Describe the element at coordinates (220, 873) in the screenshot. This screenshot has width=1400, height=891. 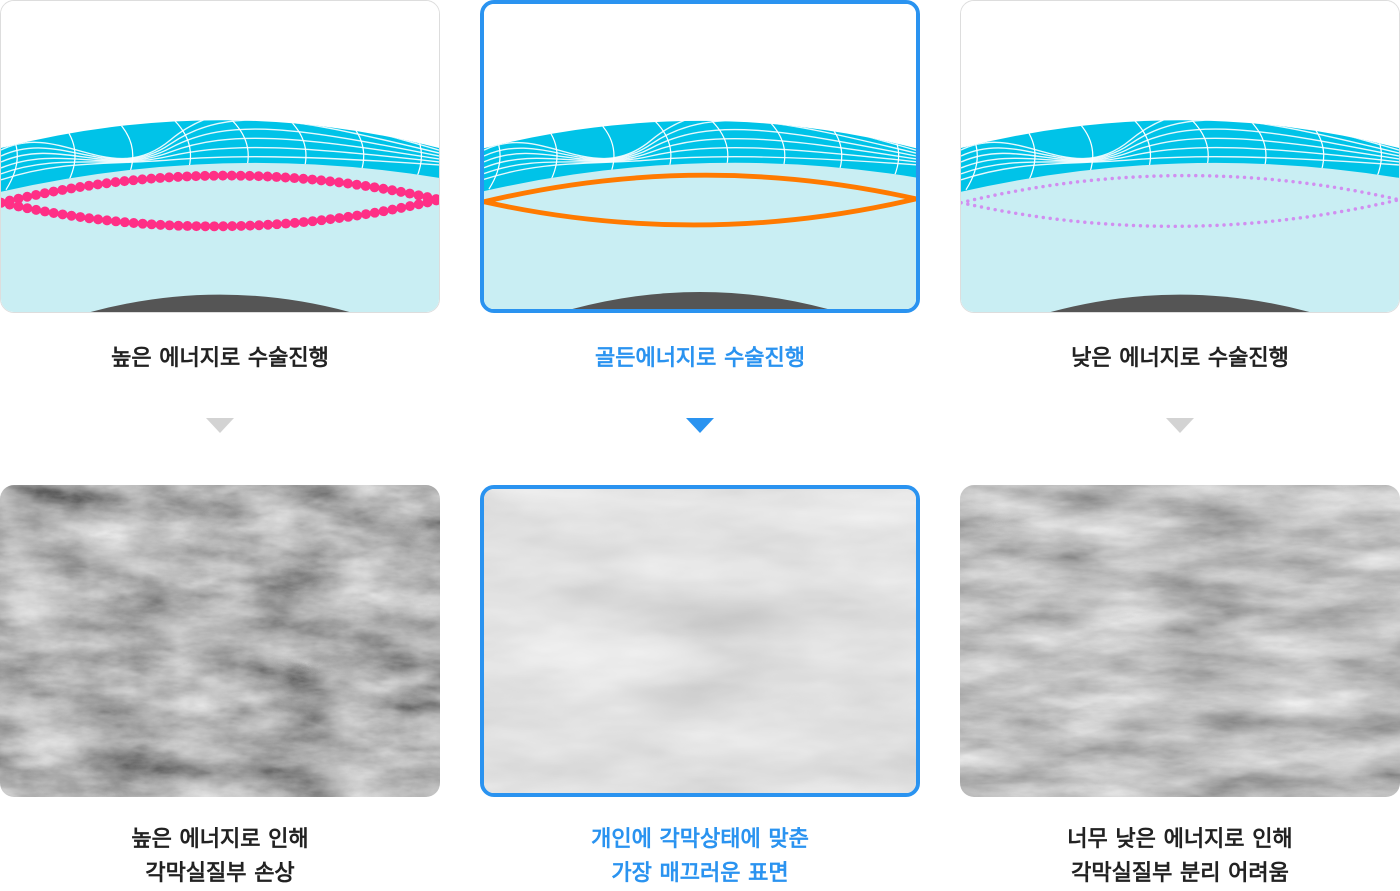
I see `caption-line: 각막실질부 손상` at that location.